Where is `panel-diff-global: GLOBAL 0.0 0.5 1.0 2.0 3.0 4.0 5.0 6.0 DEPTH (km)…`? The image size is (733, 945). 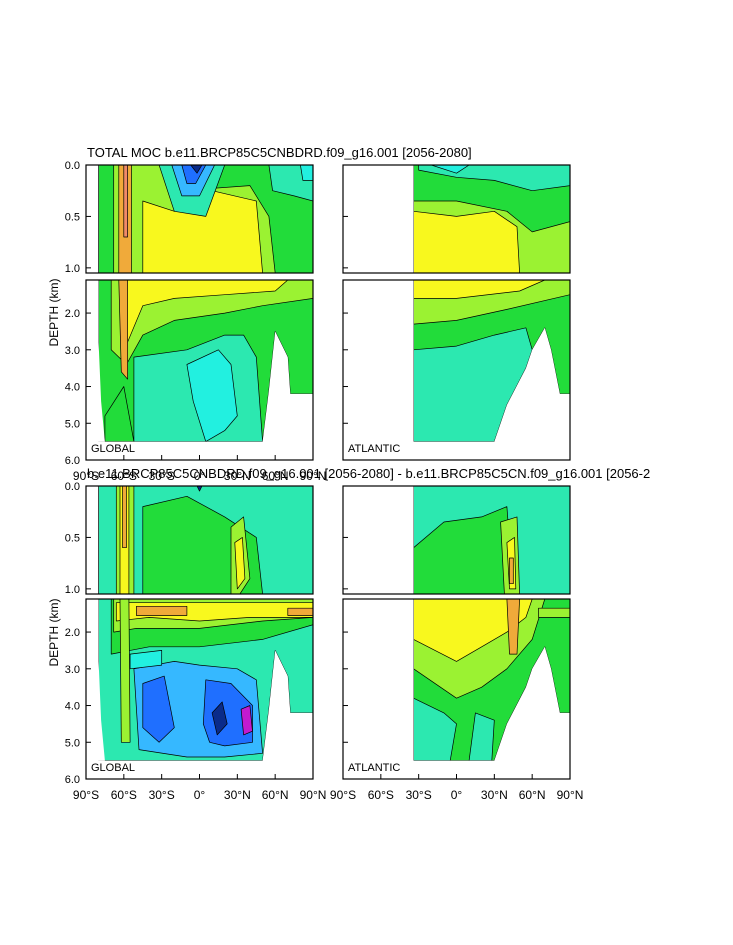
panel-diff-global: GLOBAL 0.0 0.5 1.0 2.0 3.0 4.0 5.0 6.0 DEPTH (km)… is located at coordinates (186, 641).